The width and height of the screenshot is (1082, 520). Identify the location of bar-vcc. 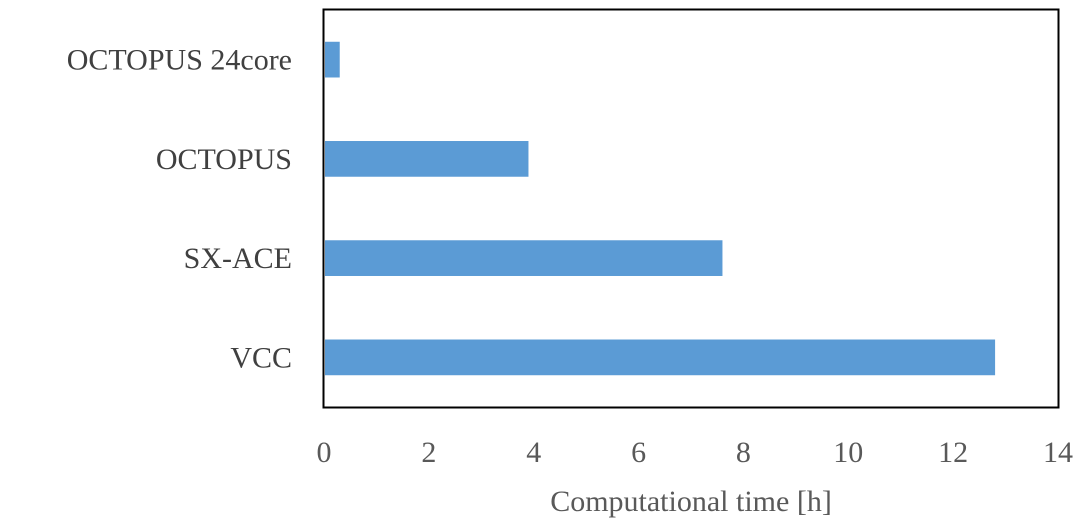
(660, 357).